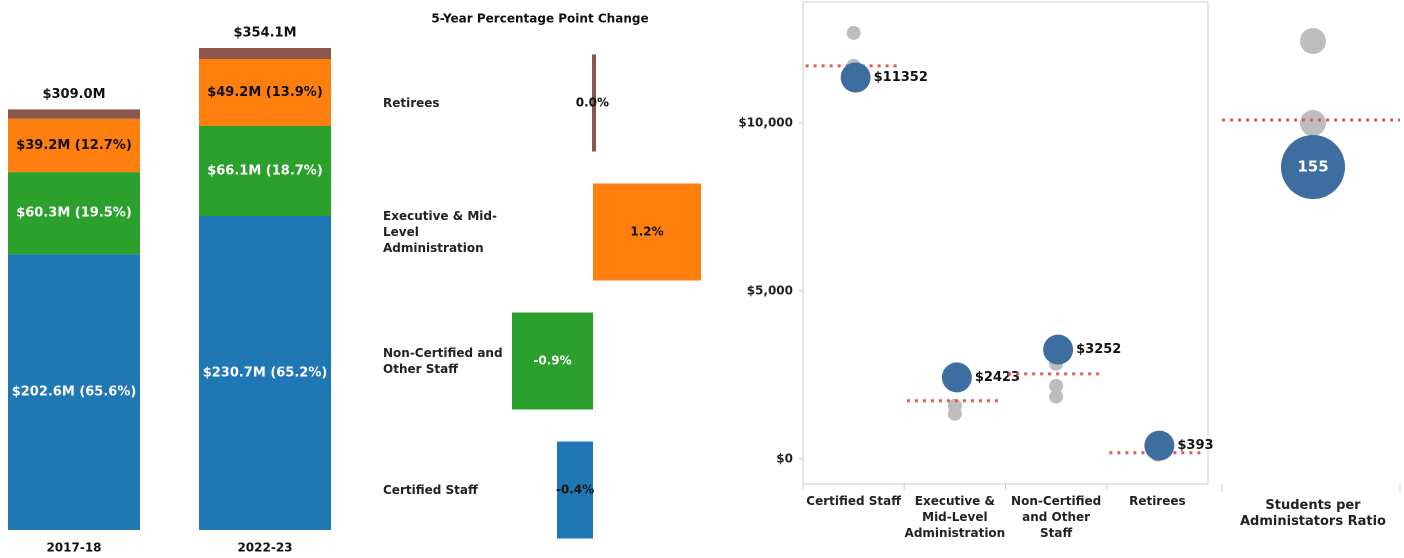  Describe the element at coordinates (539, 19) in the screenshot. I see `chart-title: 5-Year Percentage Point Change` at that location.